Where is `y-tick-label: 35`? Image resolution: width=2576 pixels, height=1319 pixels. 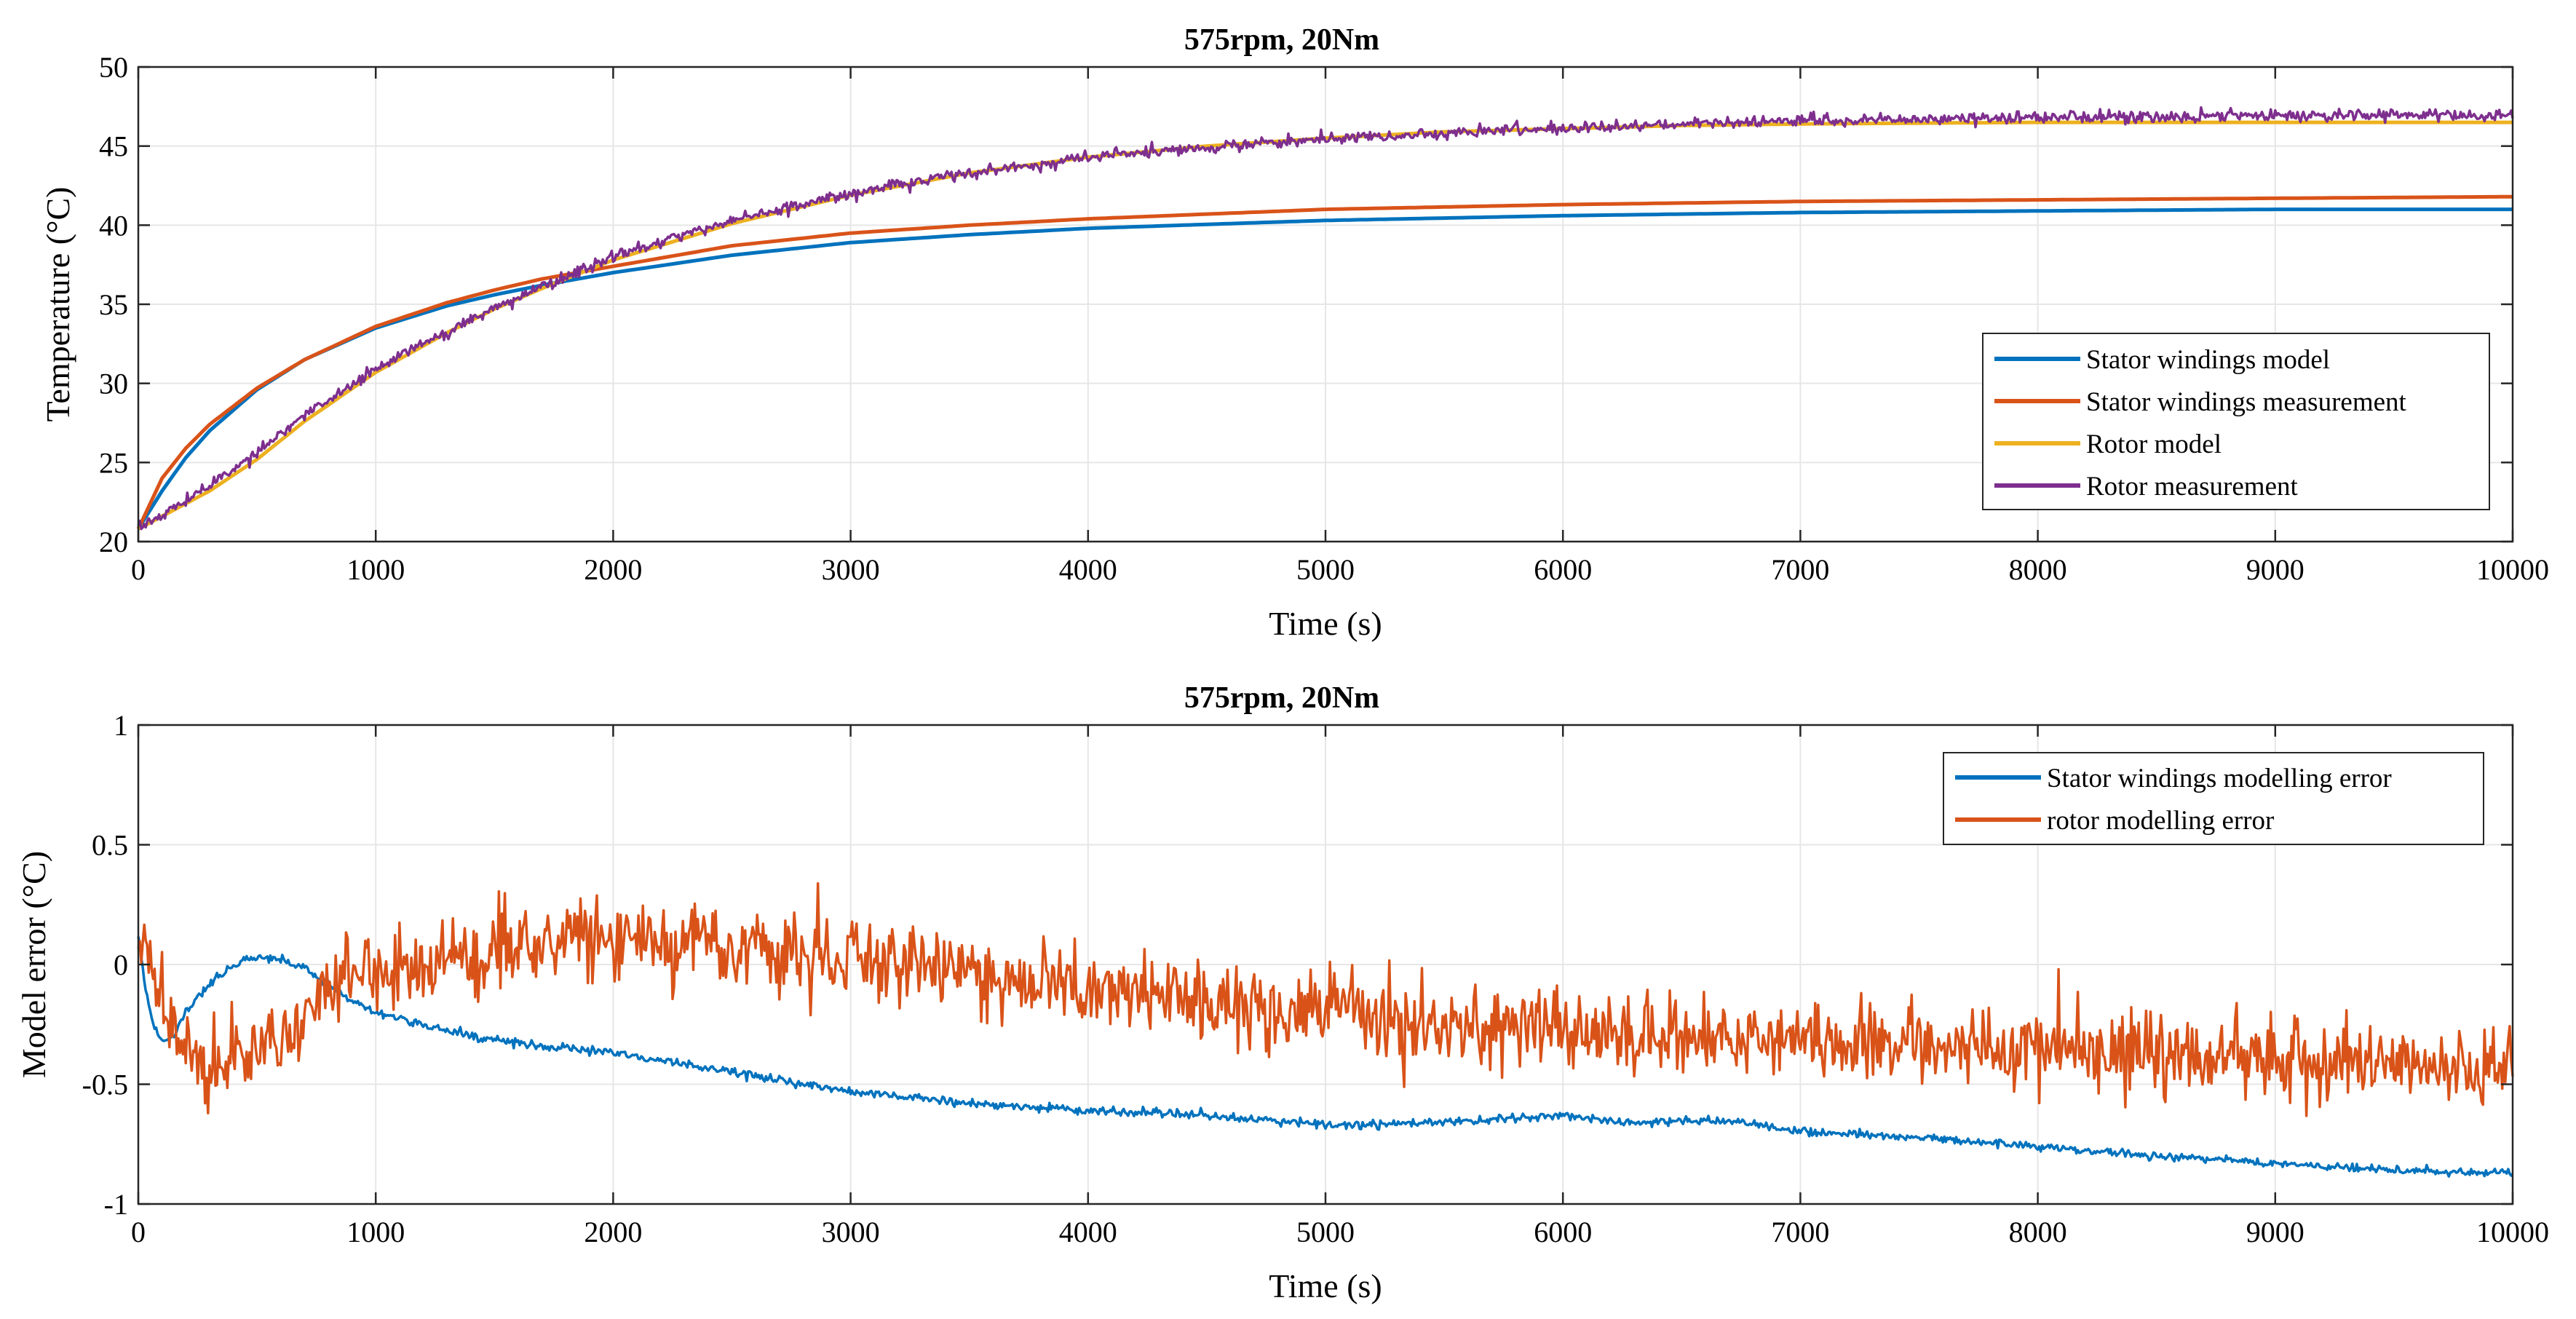
y-tick-label: 35 is located at coordinates (113, 304).